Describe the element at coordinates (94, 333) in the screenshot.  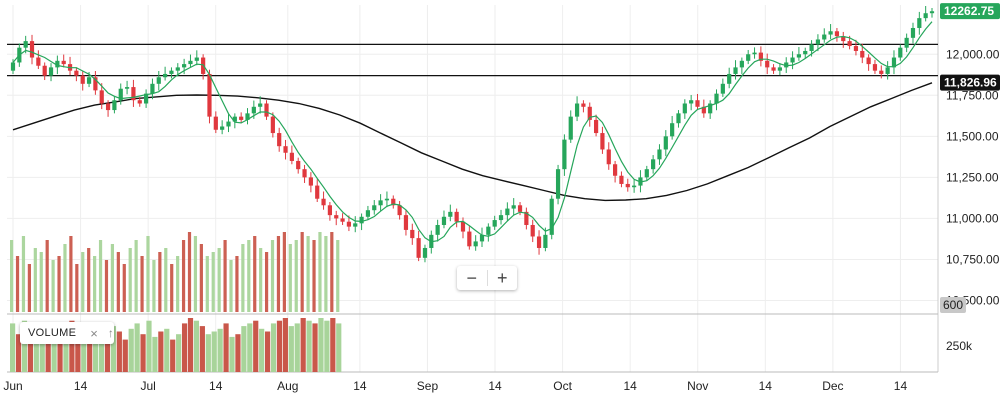
I see `close-icon: ×` at that location.